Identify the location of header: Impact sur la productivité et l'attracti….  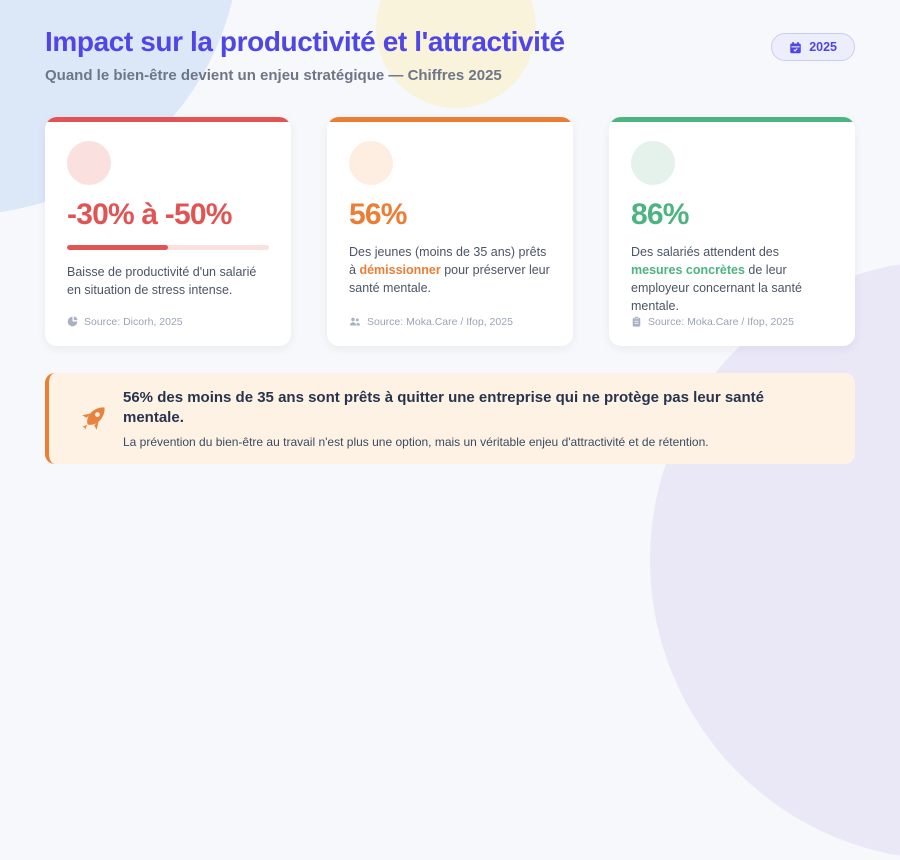
(450, 55).